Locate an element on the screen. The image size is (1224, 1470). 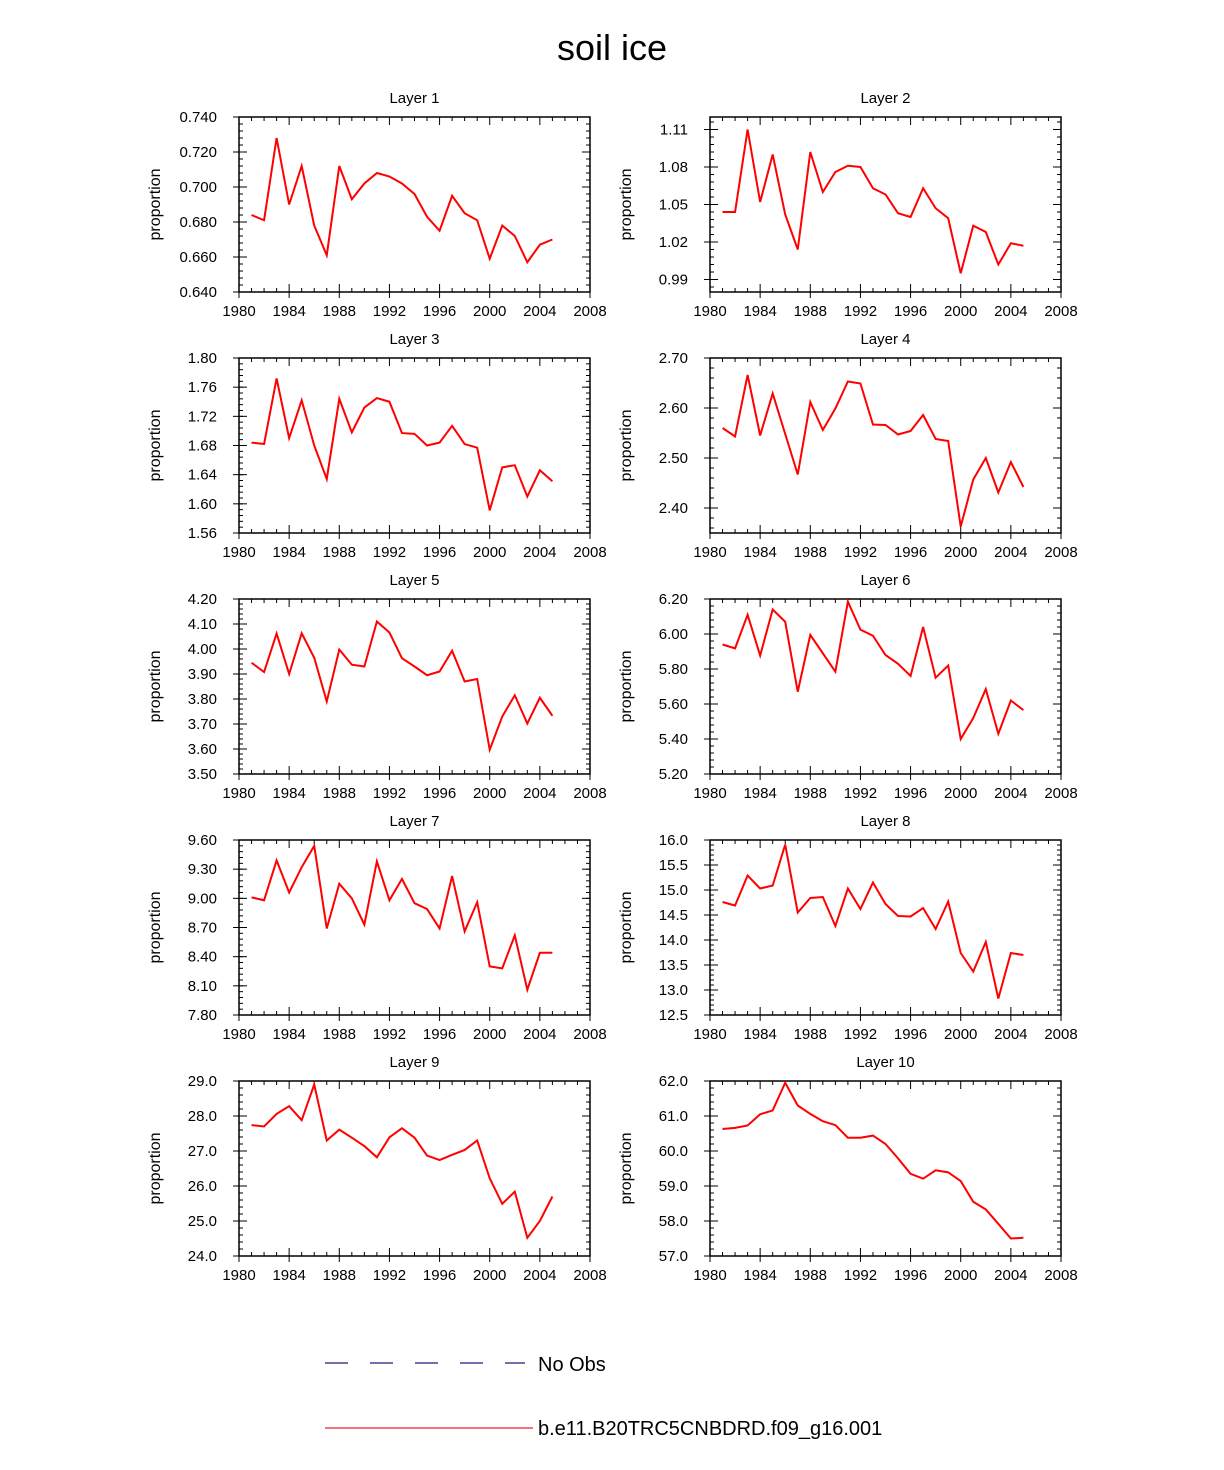
y-tick-label: 9.30 is located at coordinates (202, 869).